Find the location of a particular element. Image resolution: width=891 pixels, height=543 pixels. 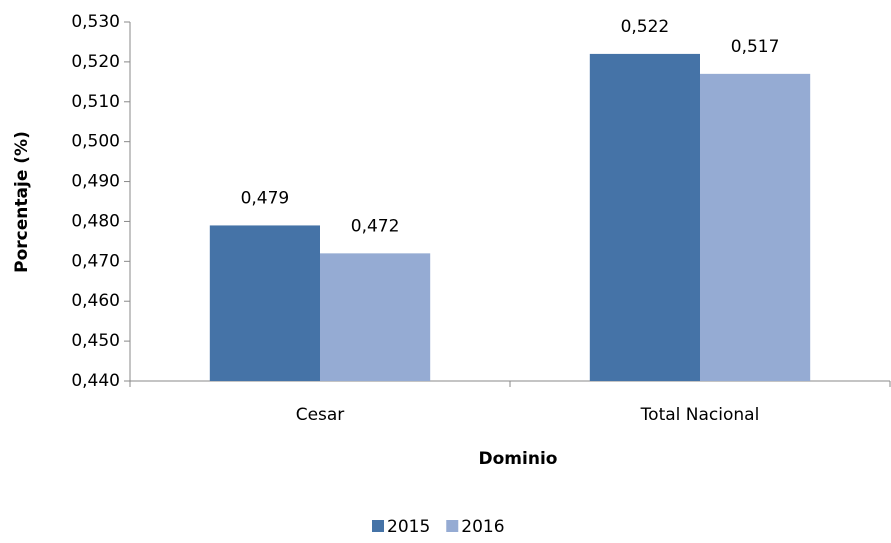

y-tick-label: 0,480 is located at coordinates (95, 221).